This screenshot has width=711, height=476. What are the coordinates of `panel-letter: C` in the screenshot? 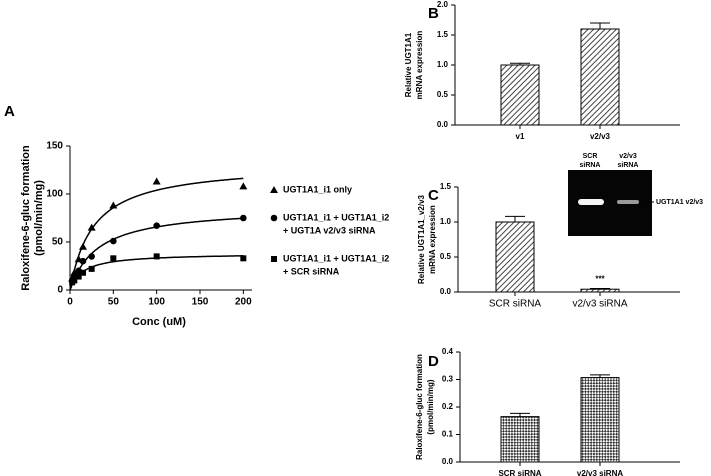 It's located at (433, 195).